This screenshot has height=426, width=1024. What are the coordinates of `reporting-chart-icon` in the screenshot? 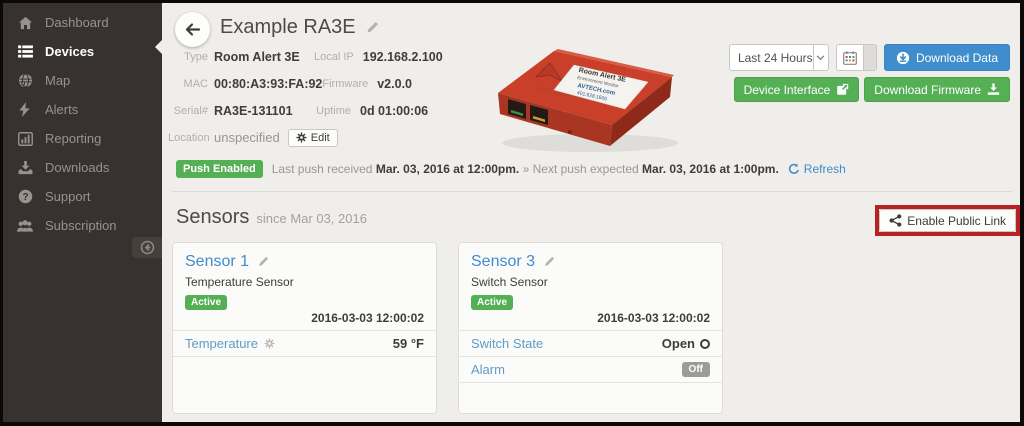 It's located at (25, 139).